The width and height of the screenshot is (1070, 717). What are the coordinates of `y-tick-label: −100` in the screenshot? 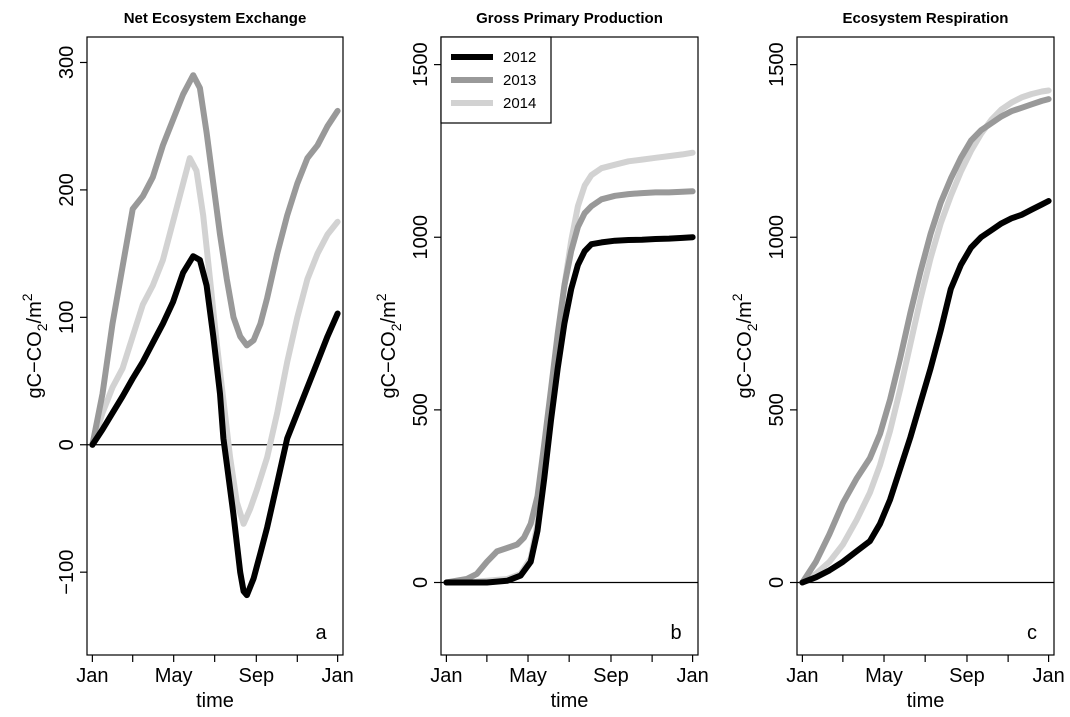 It's located at (67, 572).